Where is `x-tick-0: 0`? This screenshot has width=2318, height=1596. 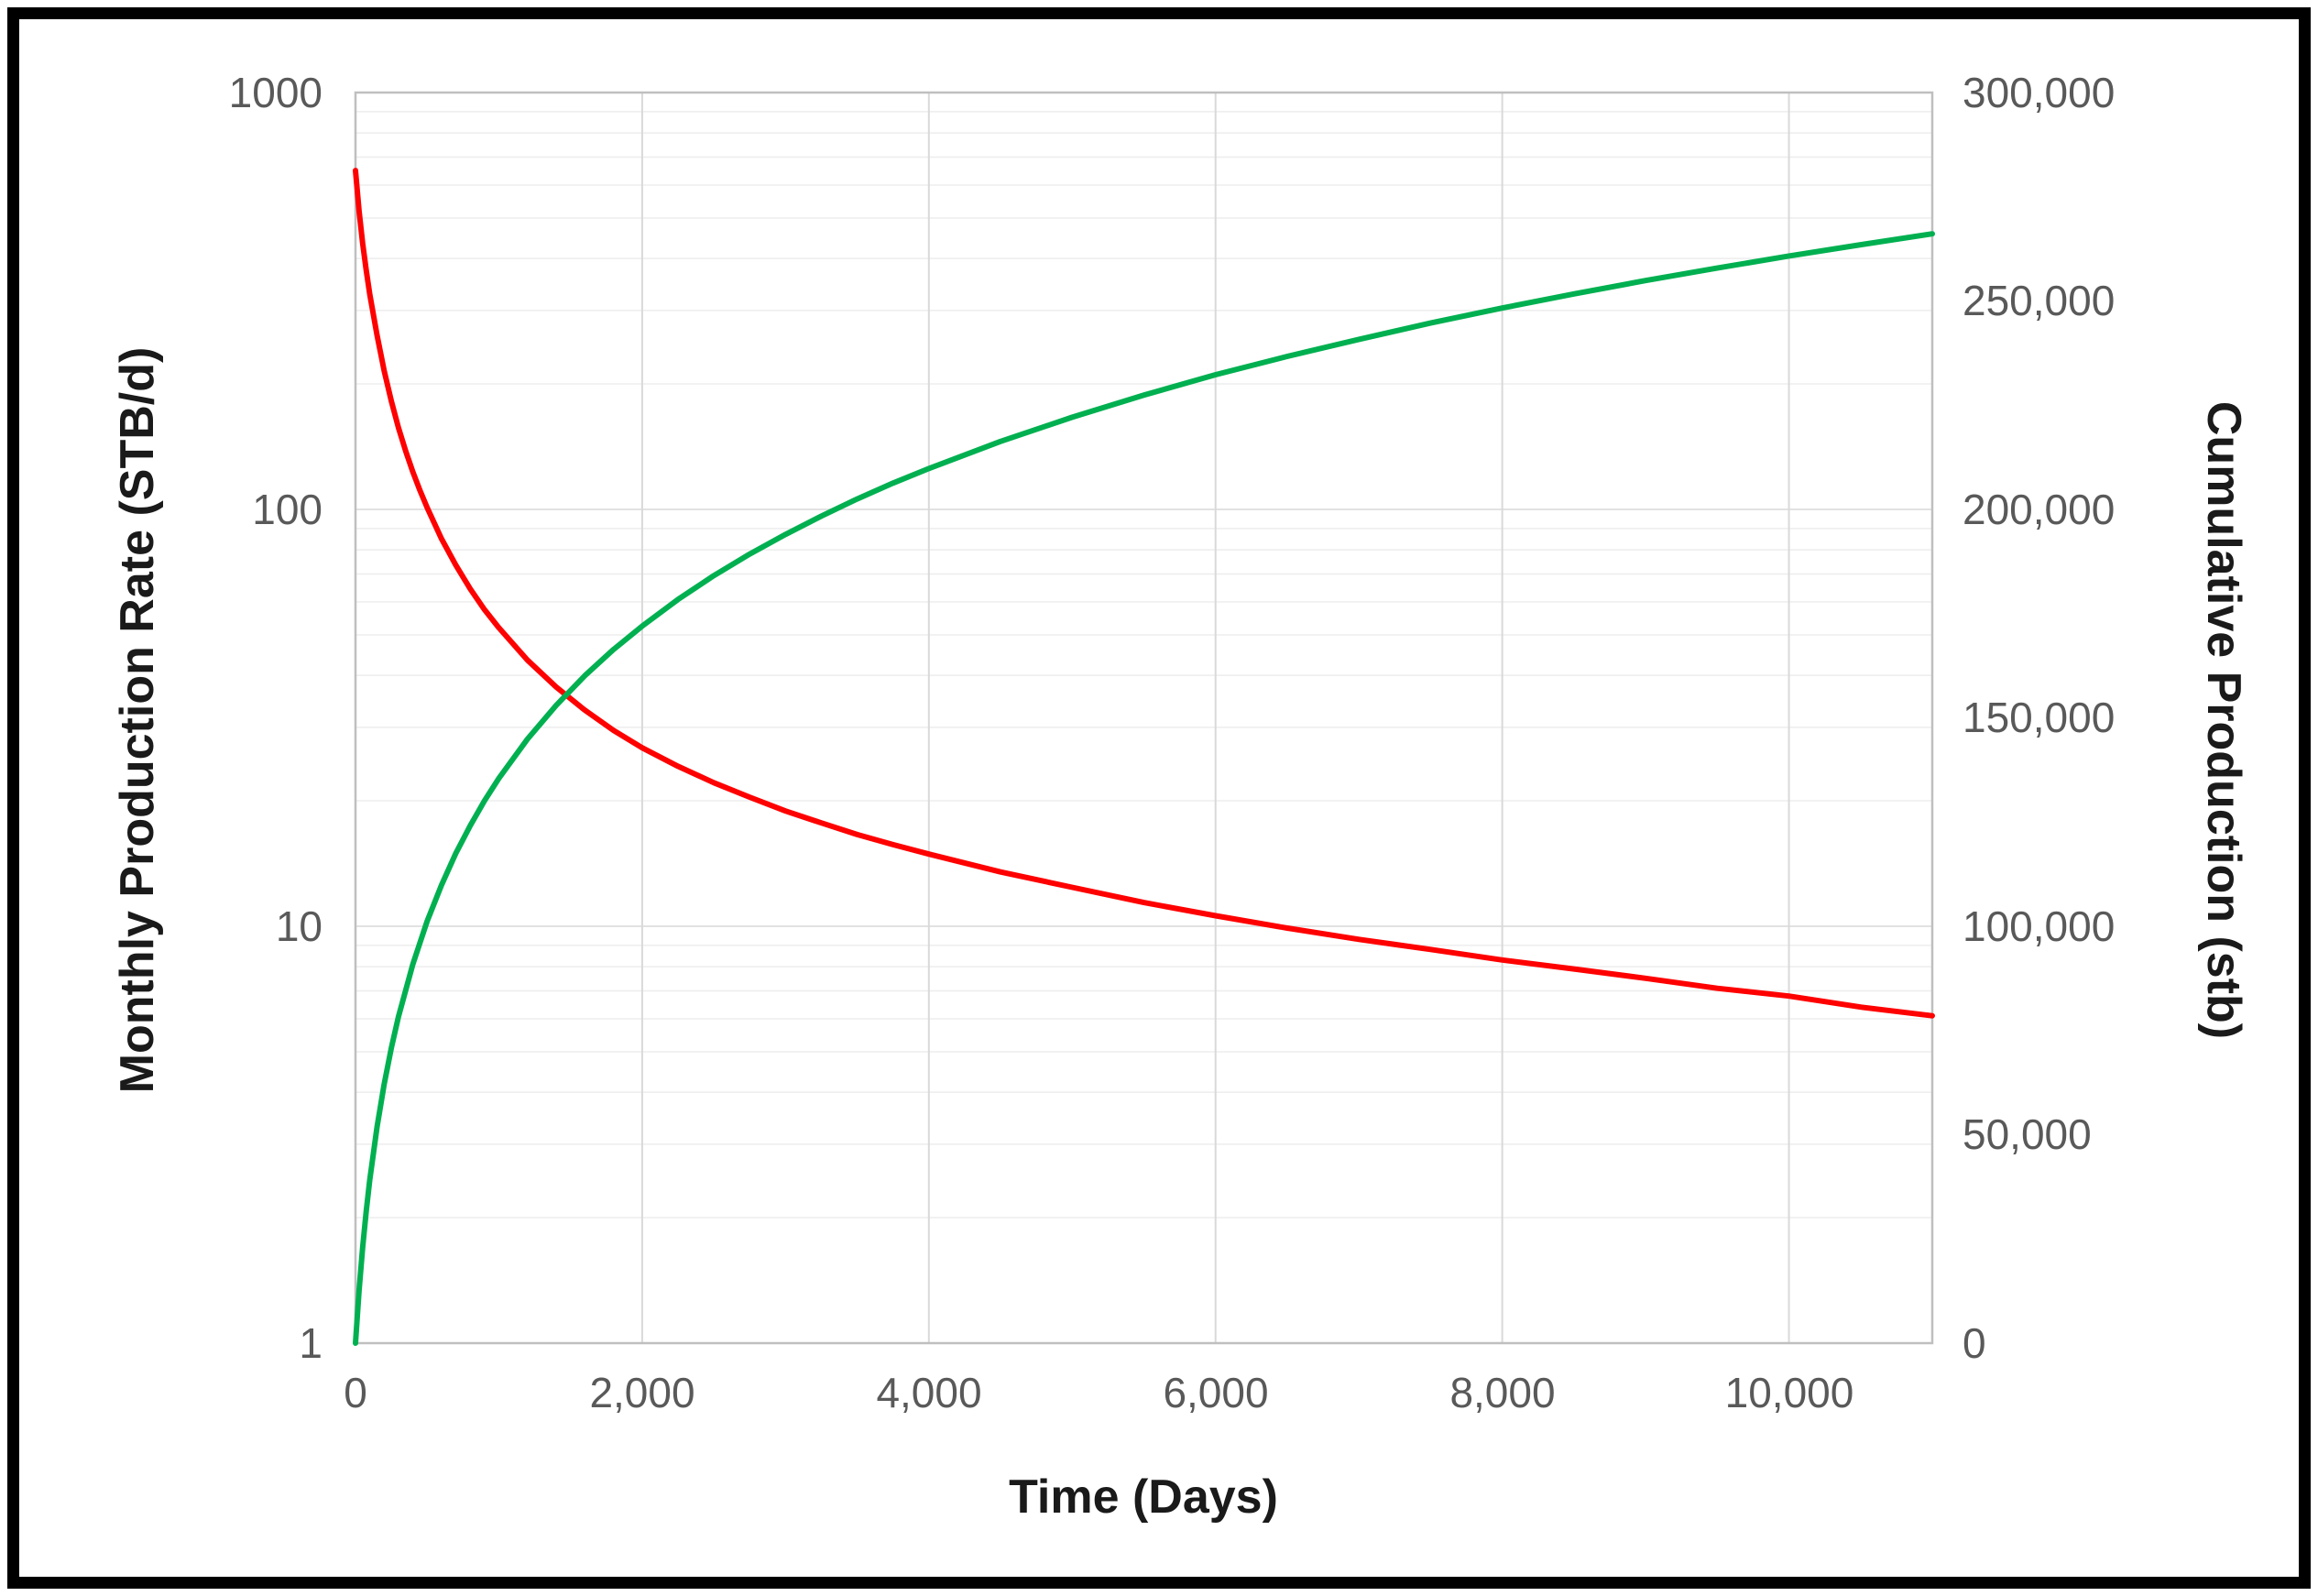 x-tick-0: 0 is located at coordinates (355, 1392).